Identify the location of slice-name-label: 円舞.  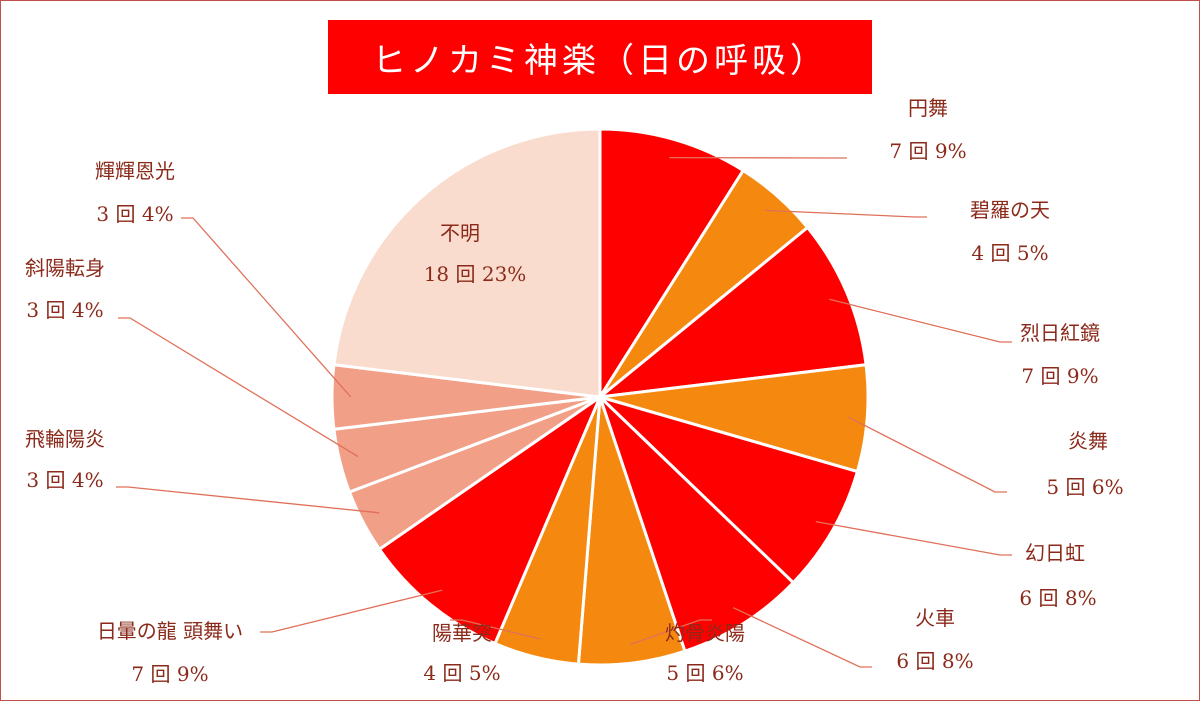
(928, 108).